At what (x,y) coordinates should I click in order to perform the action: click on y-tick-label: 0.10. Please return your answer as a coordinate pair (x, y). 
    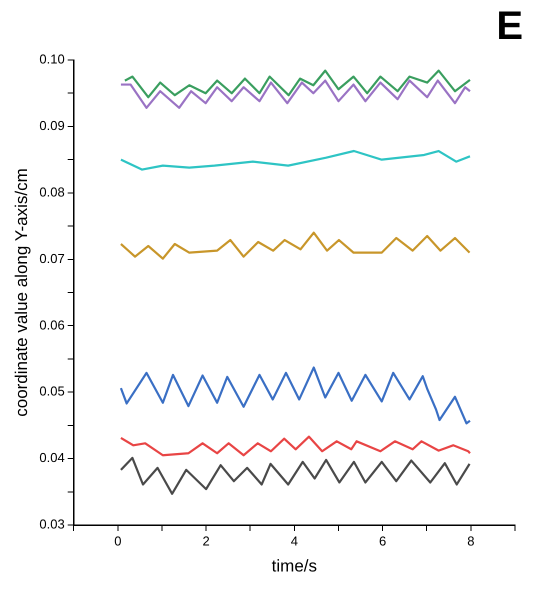
    Looking at the image, I should click on (52, 59).